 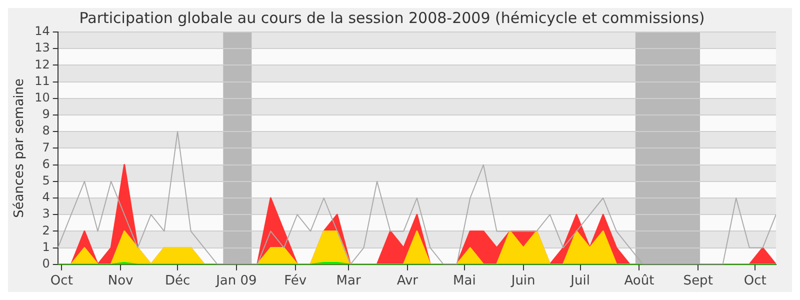 I want to click on y-tick-label: 4, so click(x=46, y=197).